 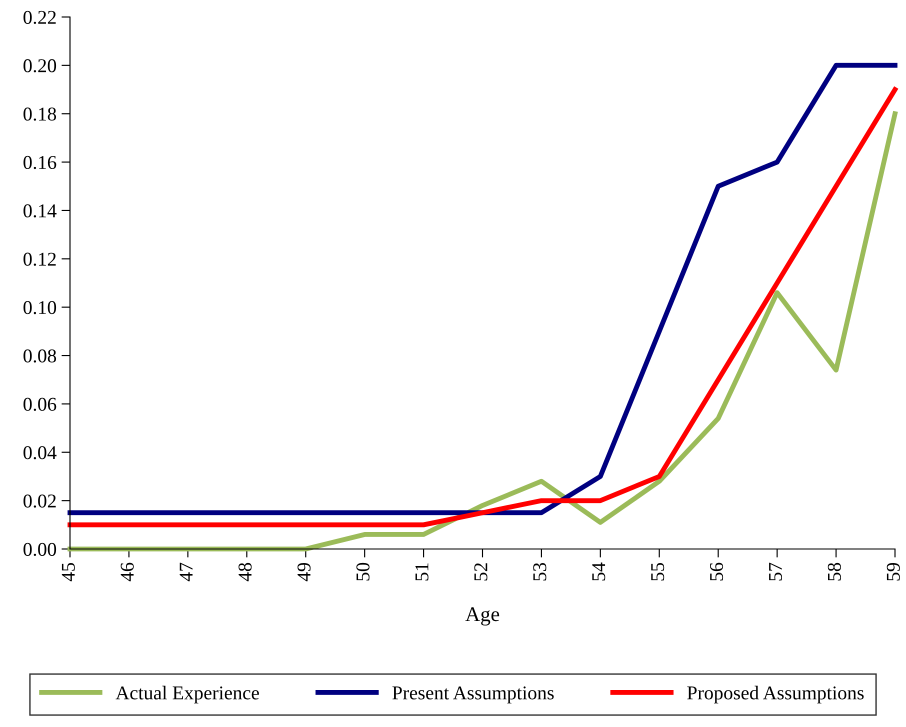 What do you see at coordinates (40, 17) in the screenshot?
I see `y-tick-label: 0.22` at bounding box center [40, 17].